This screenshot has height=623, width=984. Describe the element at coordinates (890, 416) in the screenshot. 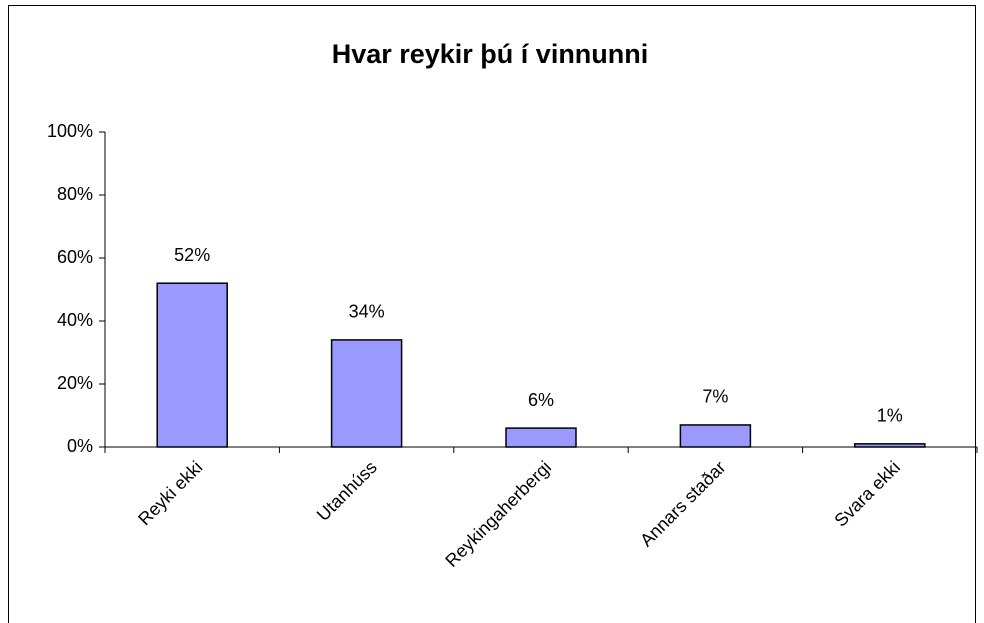

I see `data-label: 1%` at that location.